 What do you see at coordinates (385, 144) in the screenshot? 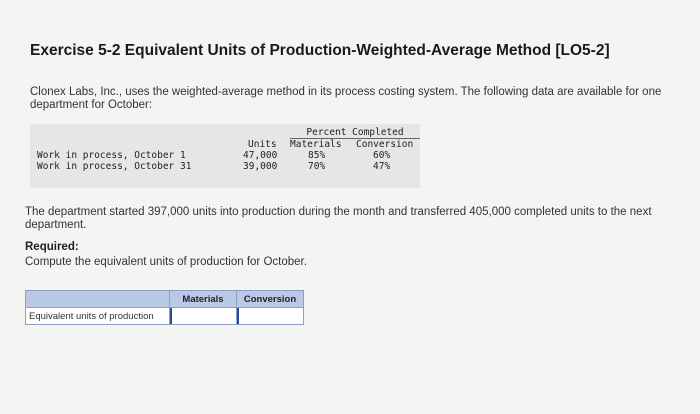
I see `conversion-column-header: Conversion` at bounding box center [385, 144].